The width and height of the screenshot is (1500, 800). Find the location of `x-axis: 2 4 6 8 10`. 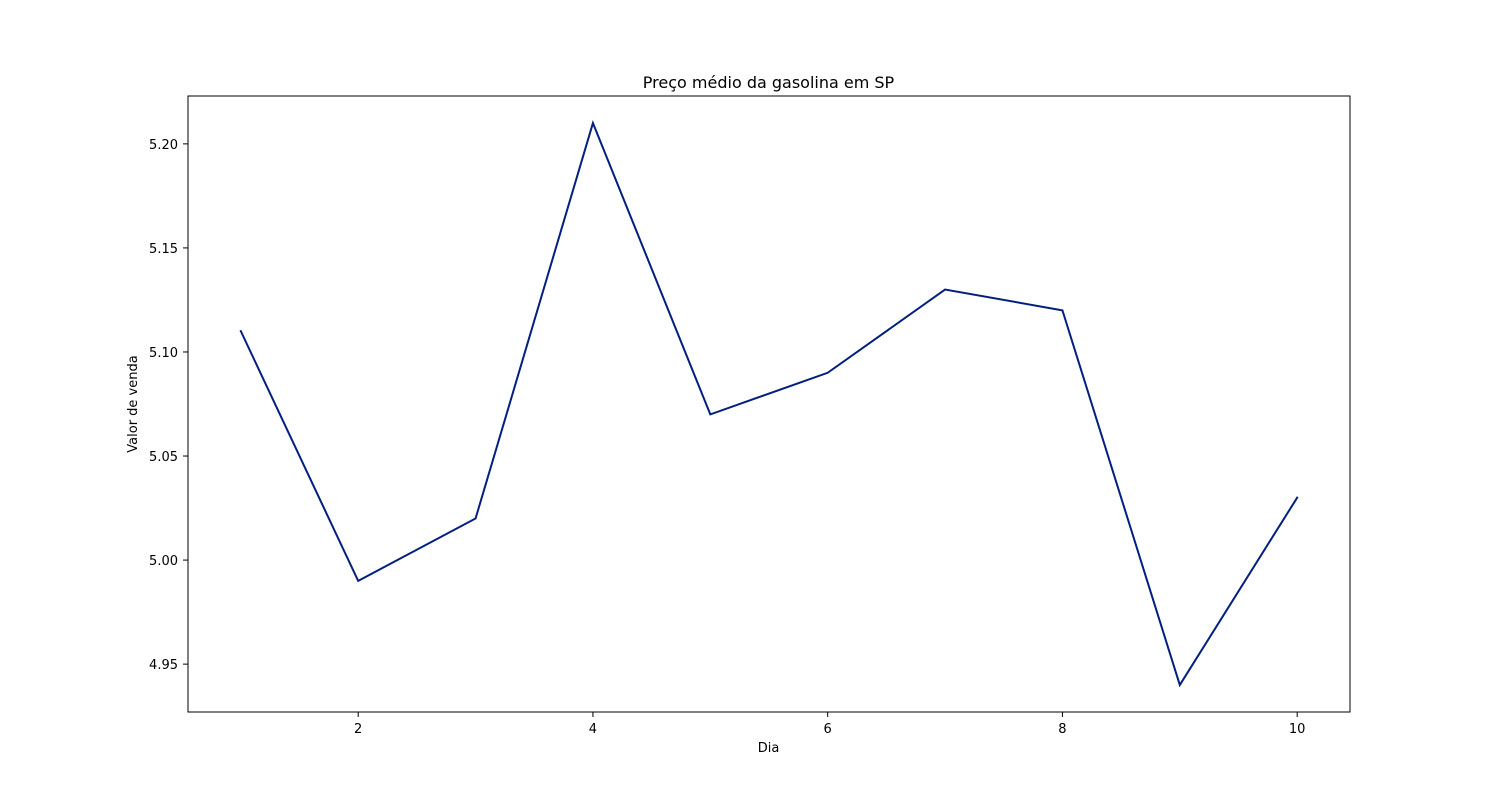

x-axis: 2 4 6 8 10 is located at coordinates (829, 724).